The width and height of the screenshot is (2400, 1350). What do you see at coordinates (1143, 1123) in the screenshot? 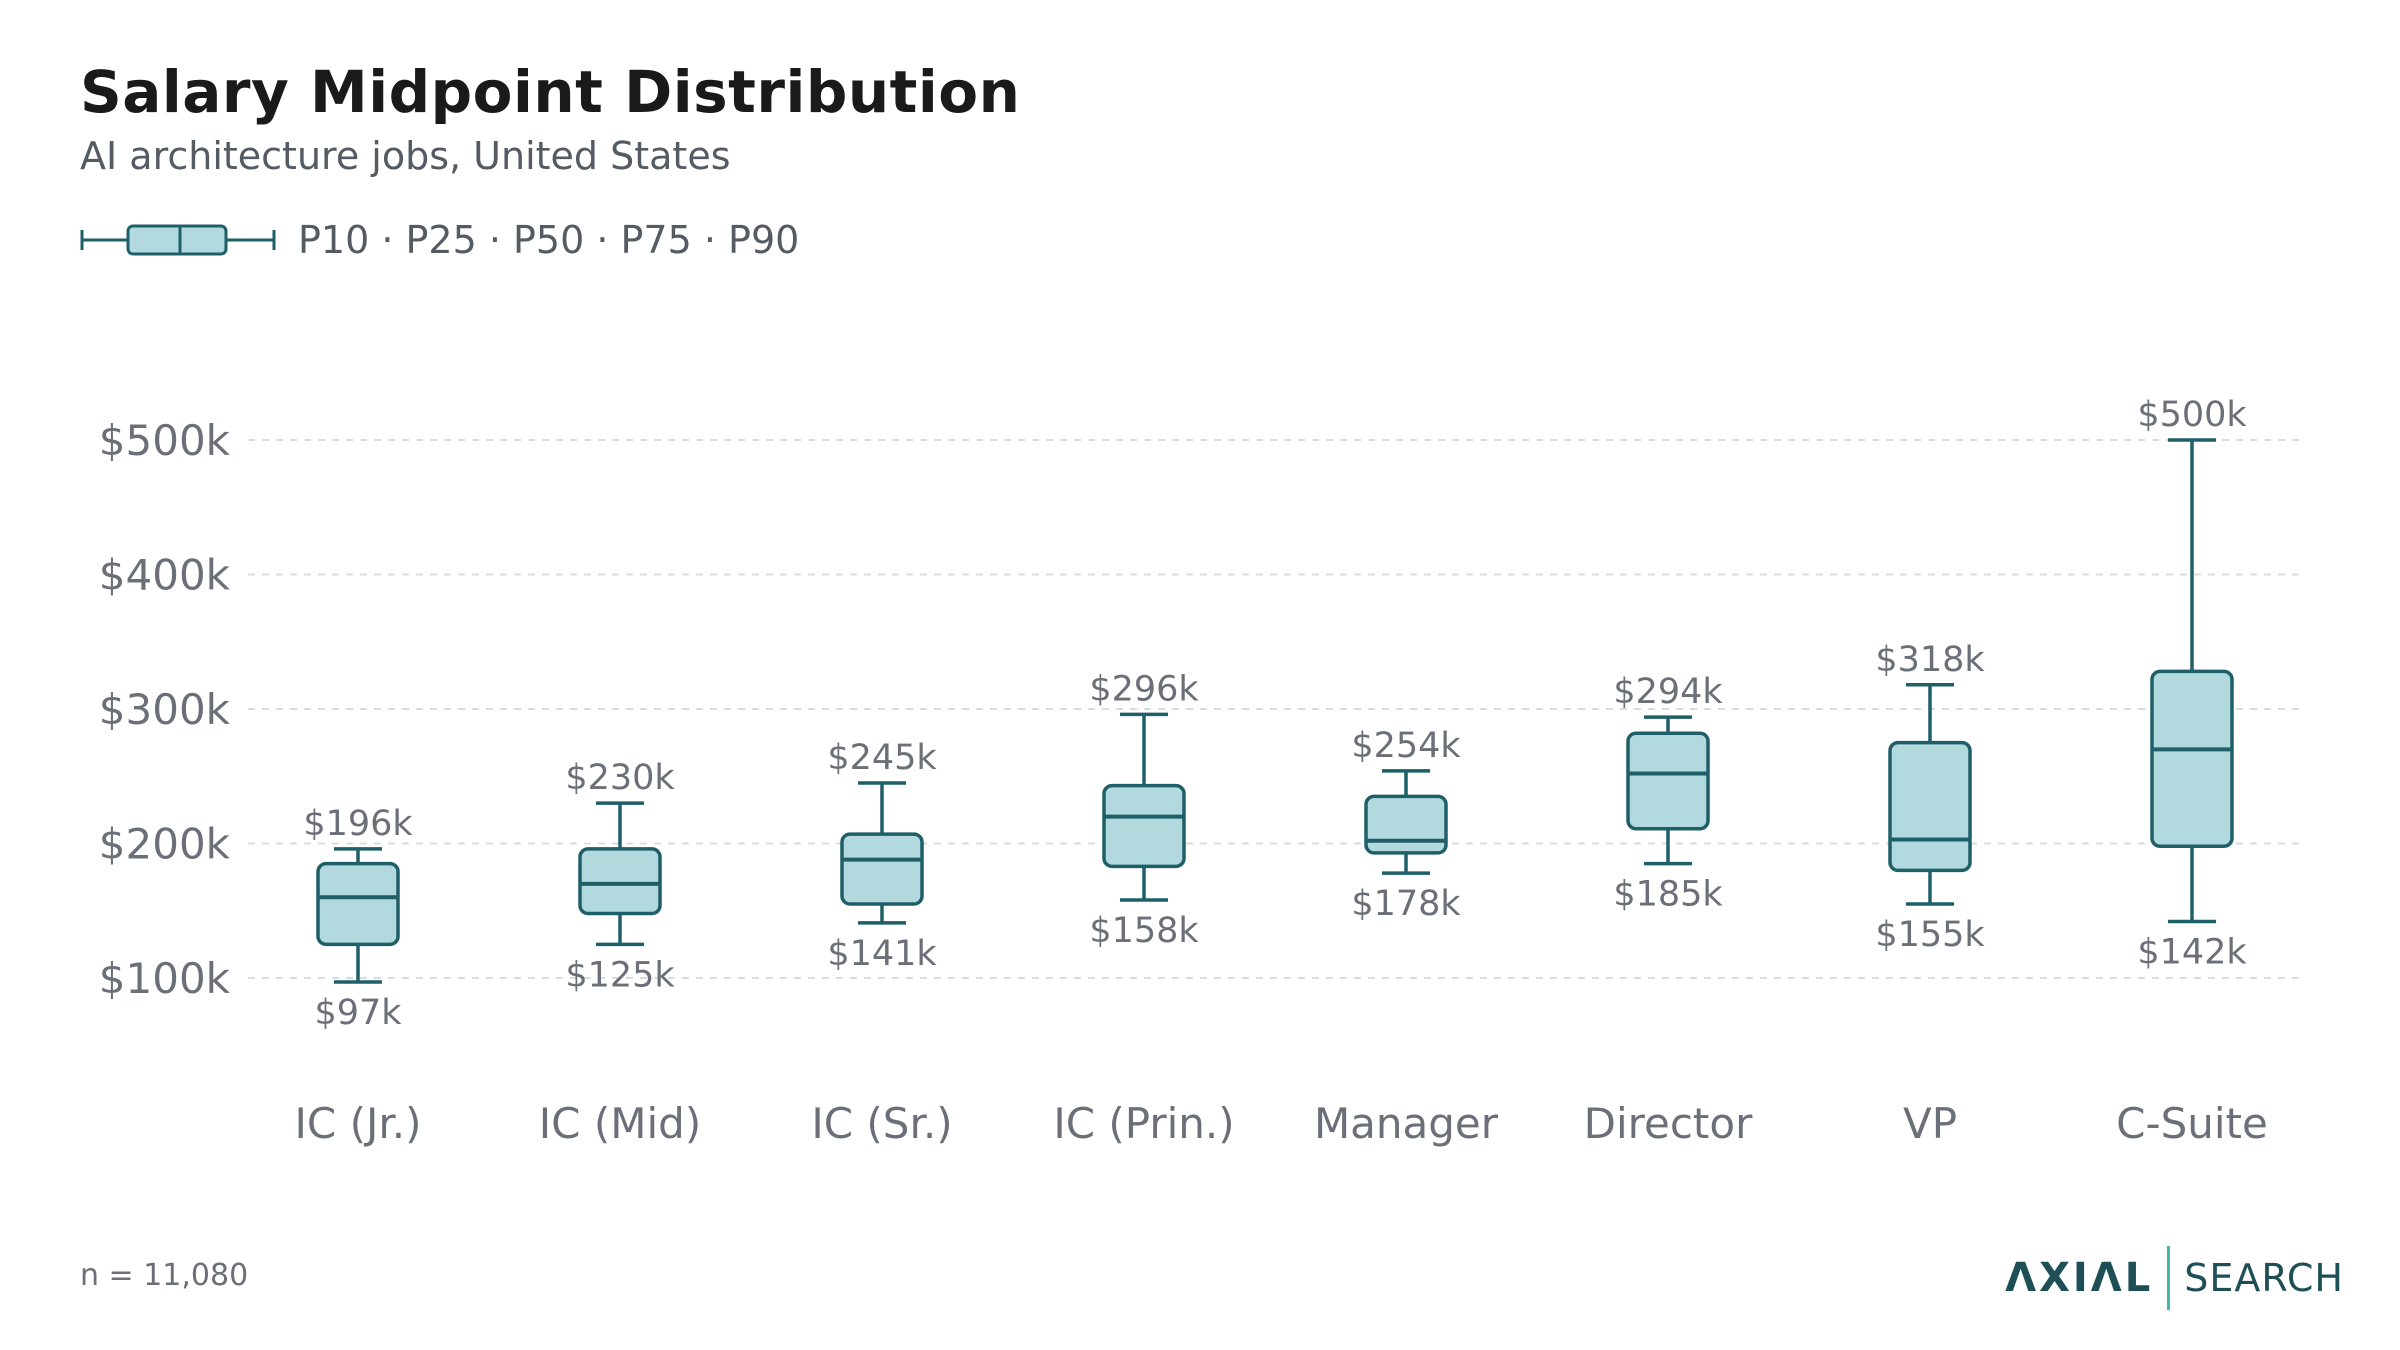
I see `x-category-label: IC (Prin.)` at bounding box center [1143, 1123].